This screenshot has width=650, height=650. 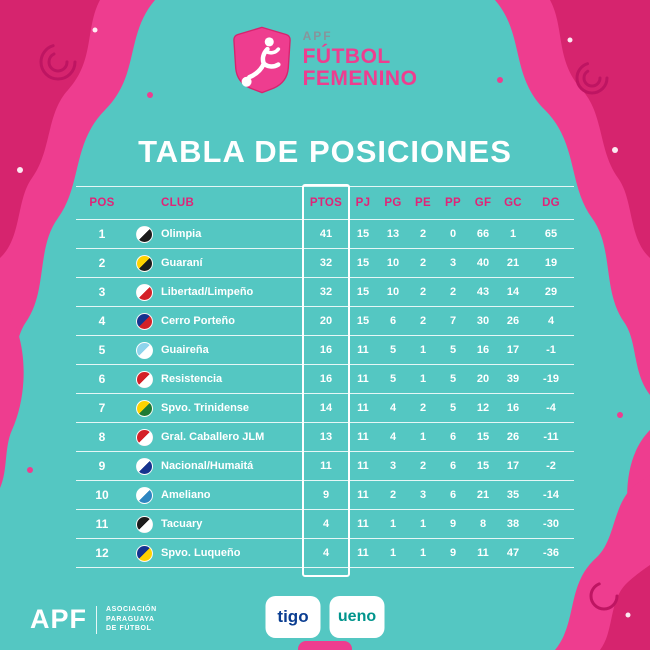 I want to click on club-cell: Guaraní, so click(x=216, y=263).